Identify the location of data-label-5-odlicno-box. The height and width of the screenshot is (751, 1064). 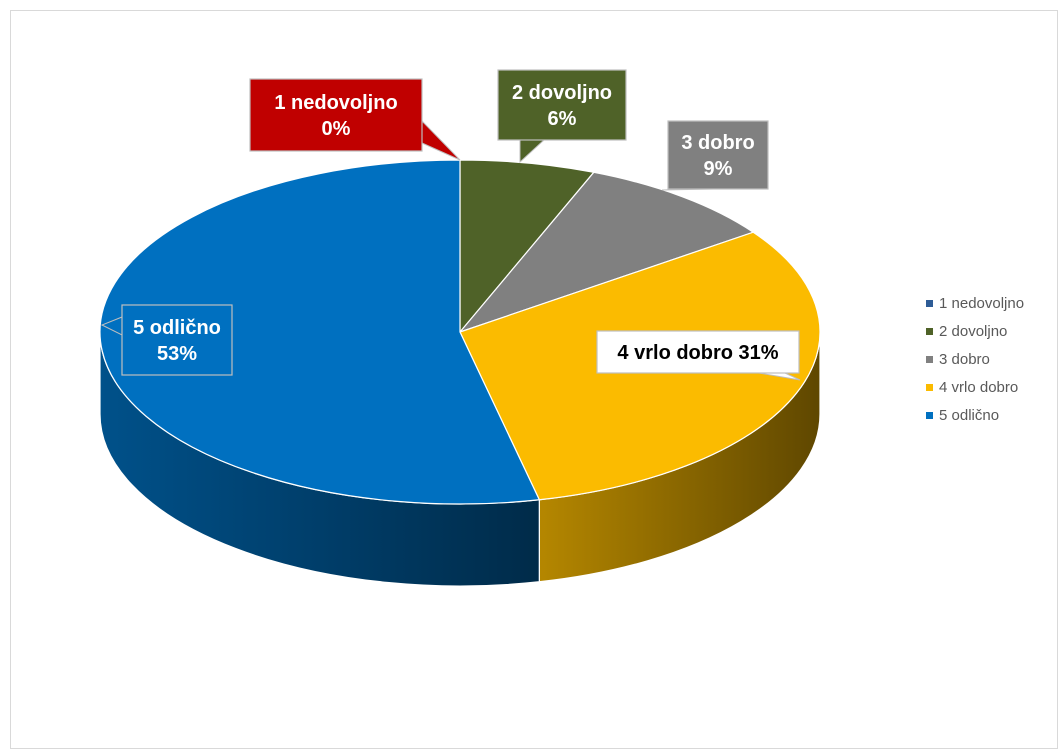
(177, 340).